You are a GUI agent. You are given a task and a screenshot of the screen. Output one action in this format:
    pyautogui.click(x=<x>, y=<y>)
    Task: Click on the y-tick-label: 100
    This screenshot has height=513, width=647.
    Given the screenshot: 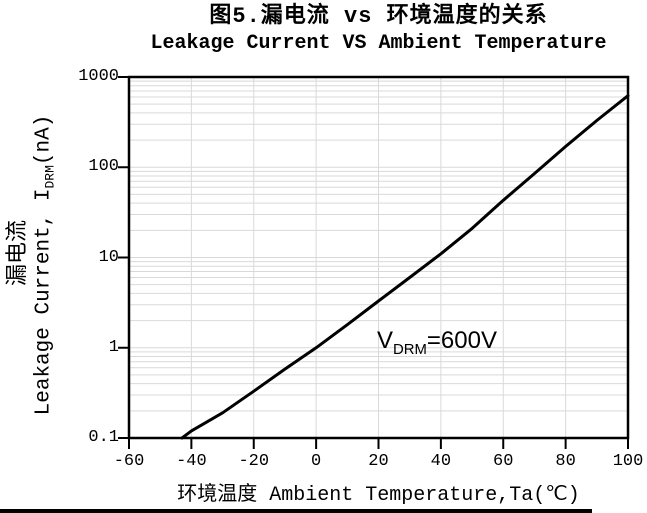 What is the action you would take?
    pyautogui.click(x=103, y=167)
    